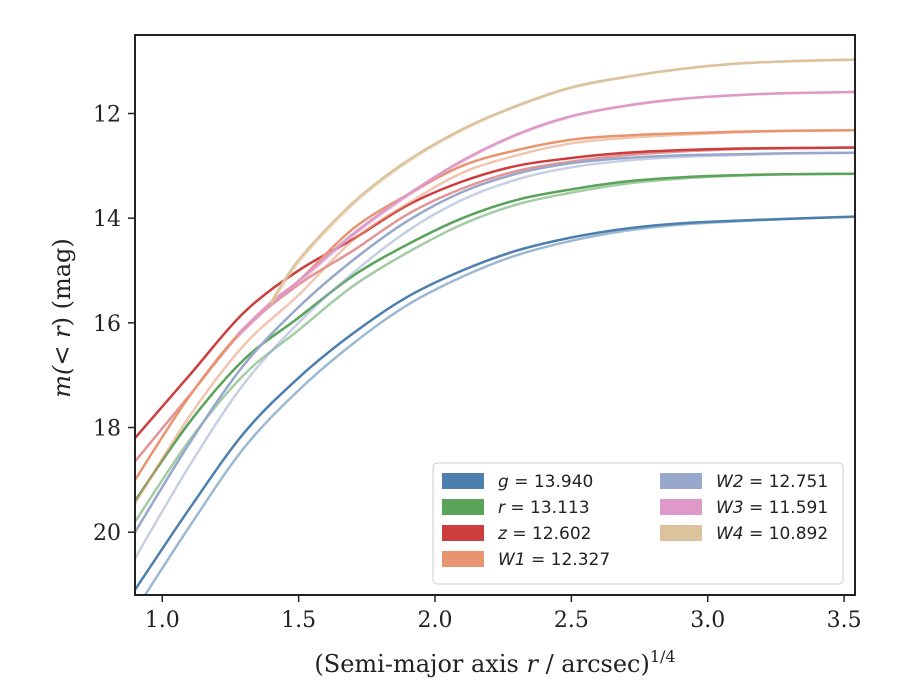  I want to click on x-tick-label: 2.5, so click(571, 620).